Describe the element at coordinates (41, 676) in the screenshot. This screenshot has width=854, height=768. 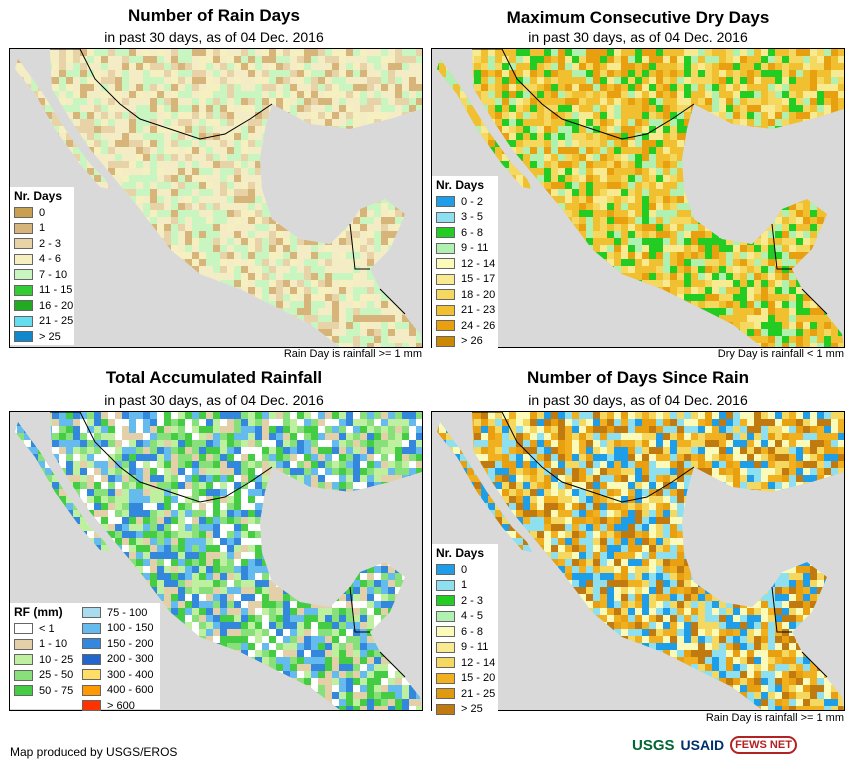
I see `legend-item: 25 - 50` at that location.